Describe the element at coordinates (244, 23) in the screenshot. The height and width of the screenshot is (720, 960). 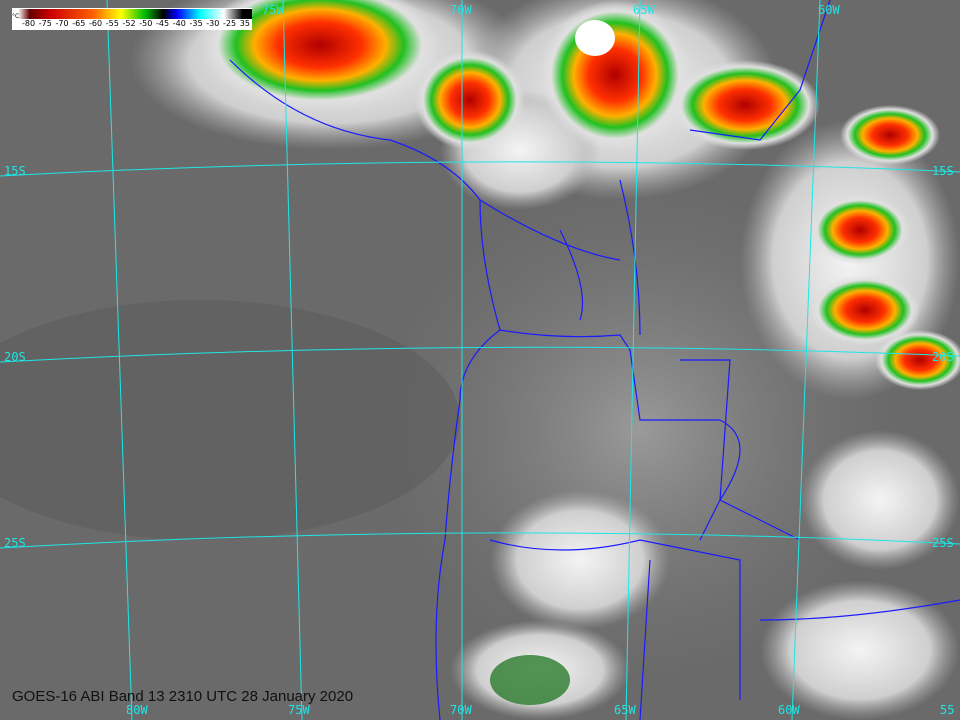
I see `colorbar-tick: 35` at that location.